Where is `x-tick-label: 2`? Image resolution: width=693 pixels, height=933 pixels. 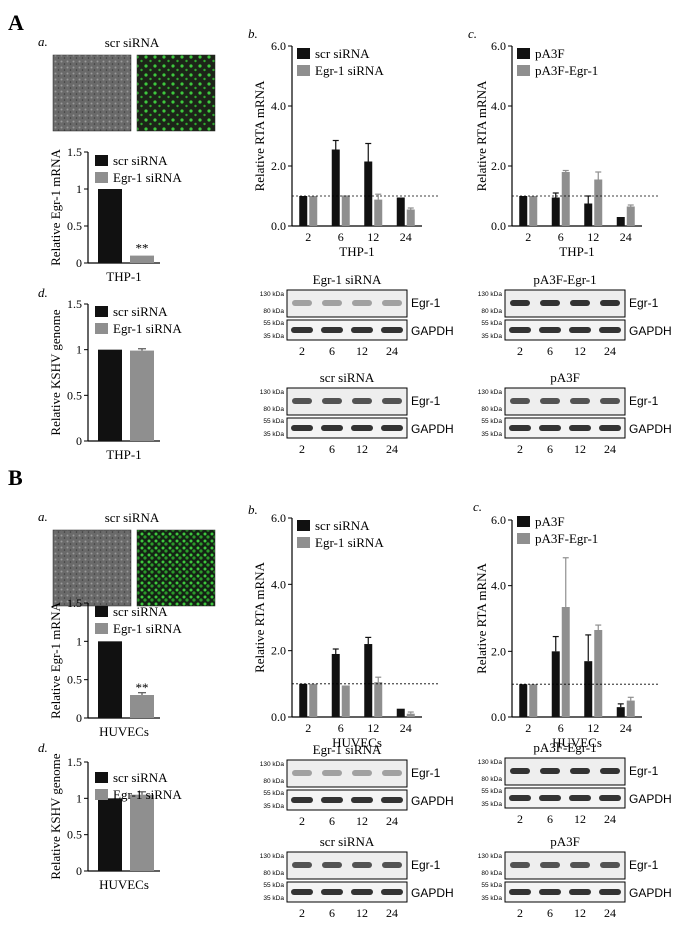 x-tick-label: 2 is located at coordinates (308, 237).